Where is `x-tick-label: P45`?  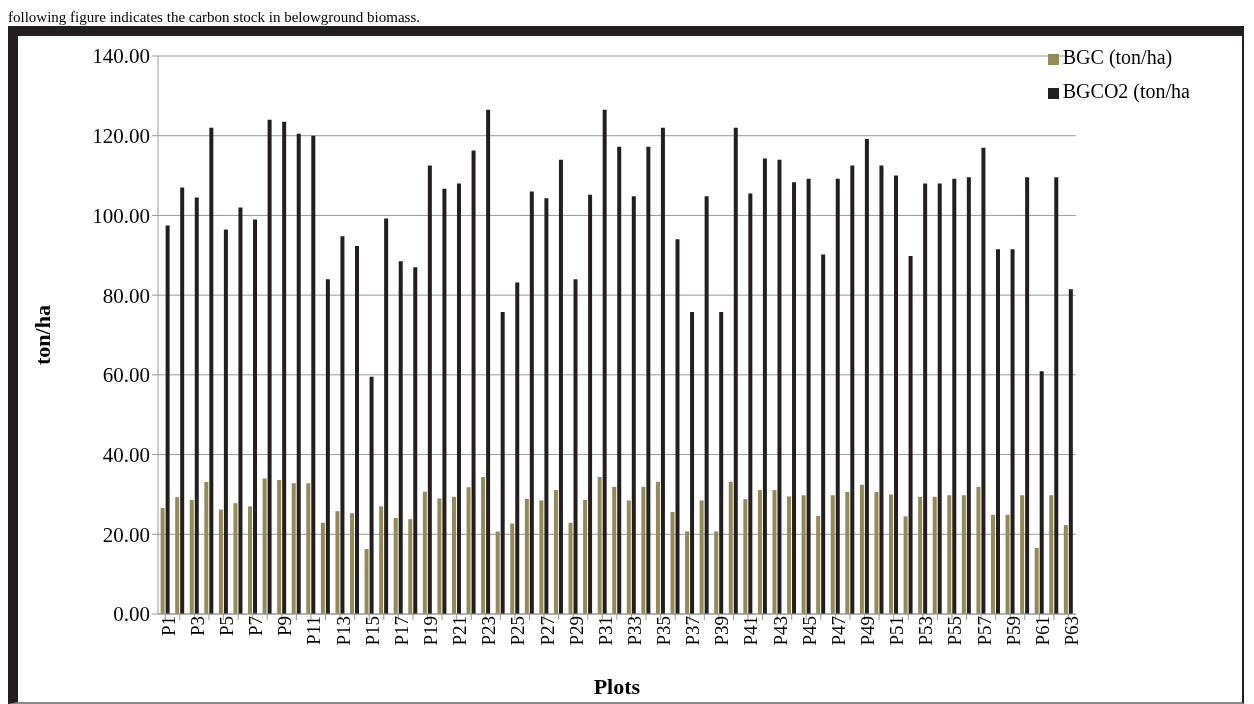
x-tick-label: P45 is located at coordinates (809, 631).